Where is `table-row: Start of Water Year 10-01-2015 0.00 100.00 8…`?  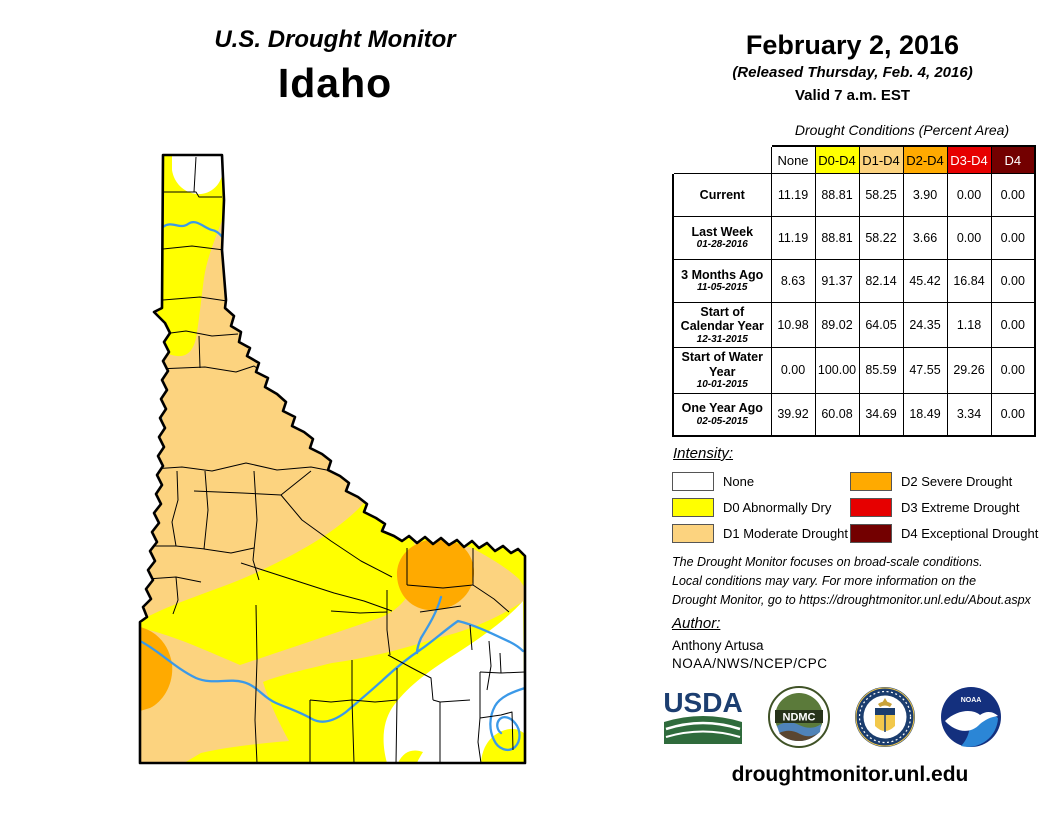 table-row: Start of Water Year 10-01-2015 0.00 100.00 8… is located at coordinates (854, 370).